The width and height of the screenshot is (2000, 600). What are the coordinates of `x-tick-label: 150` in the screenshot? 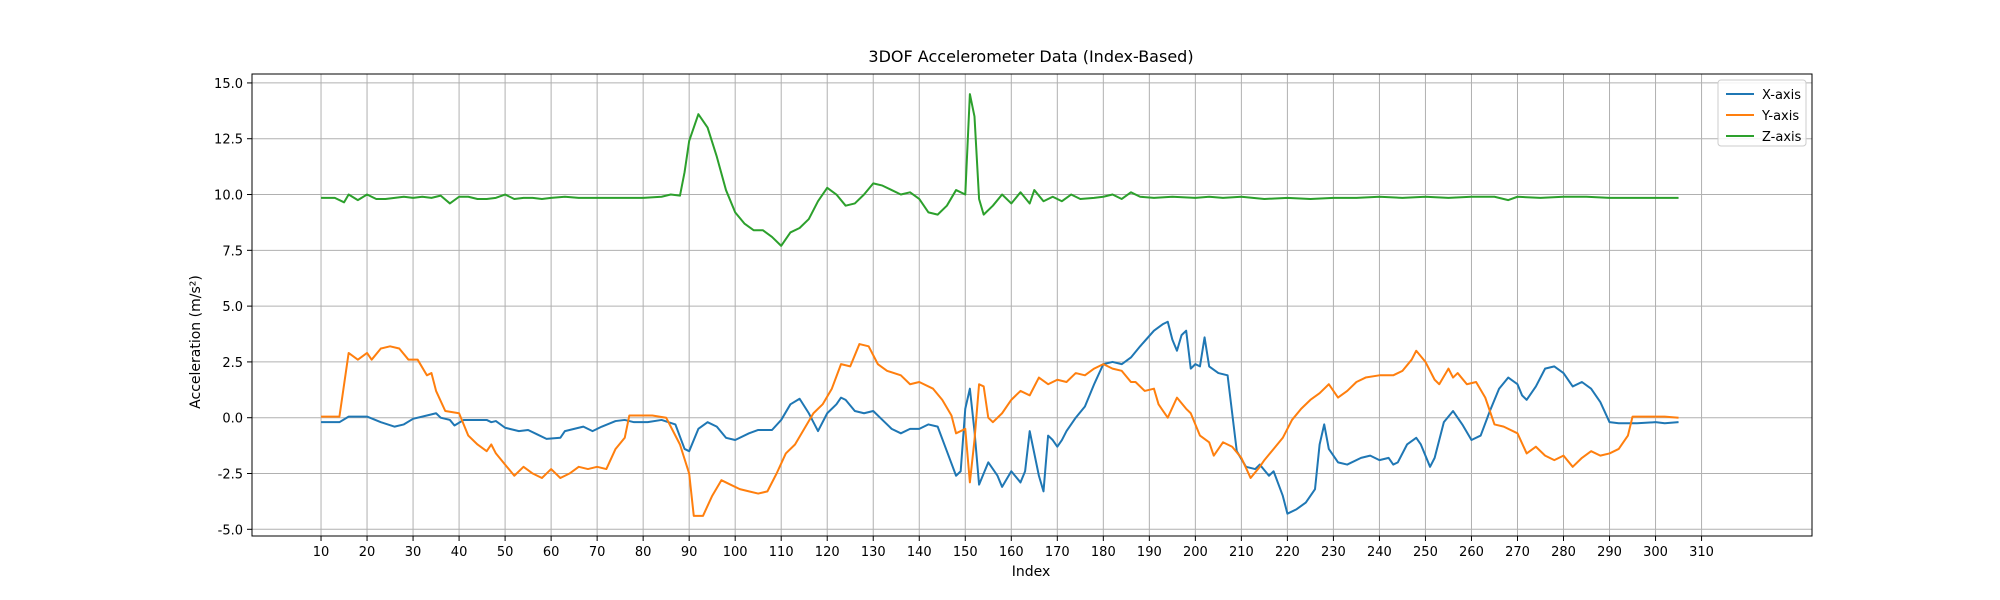 It's located at (965, 552).